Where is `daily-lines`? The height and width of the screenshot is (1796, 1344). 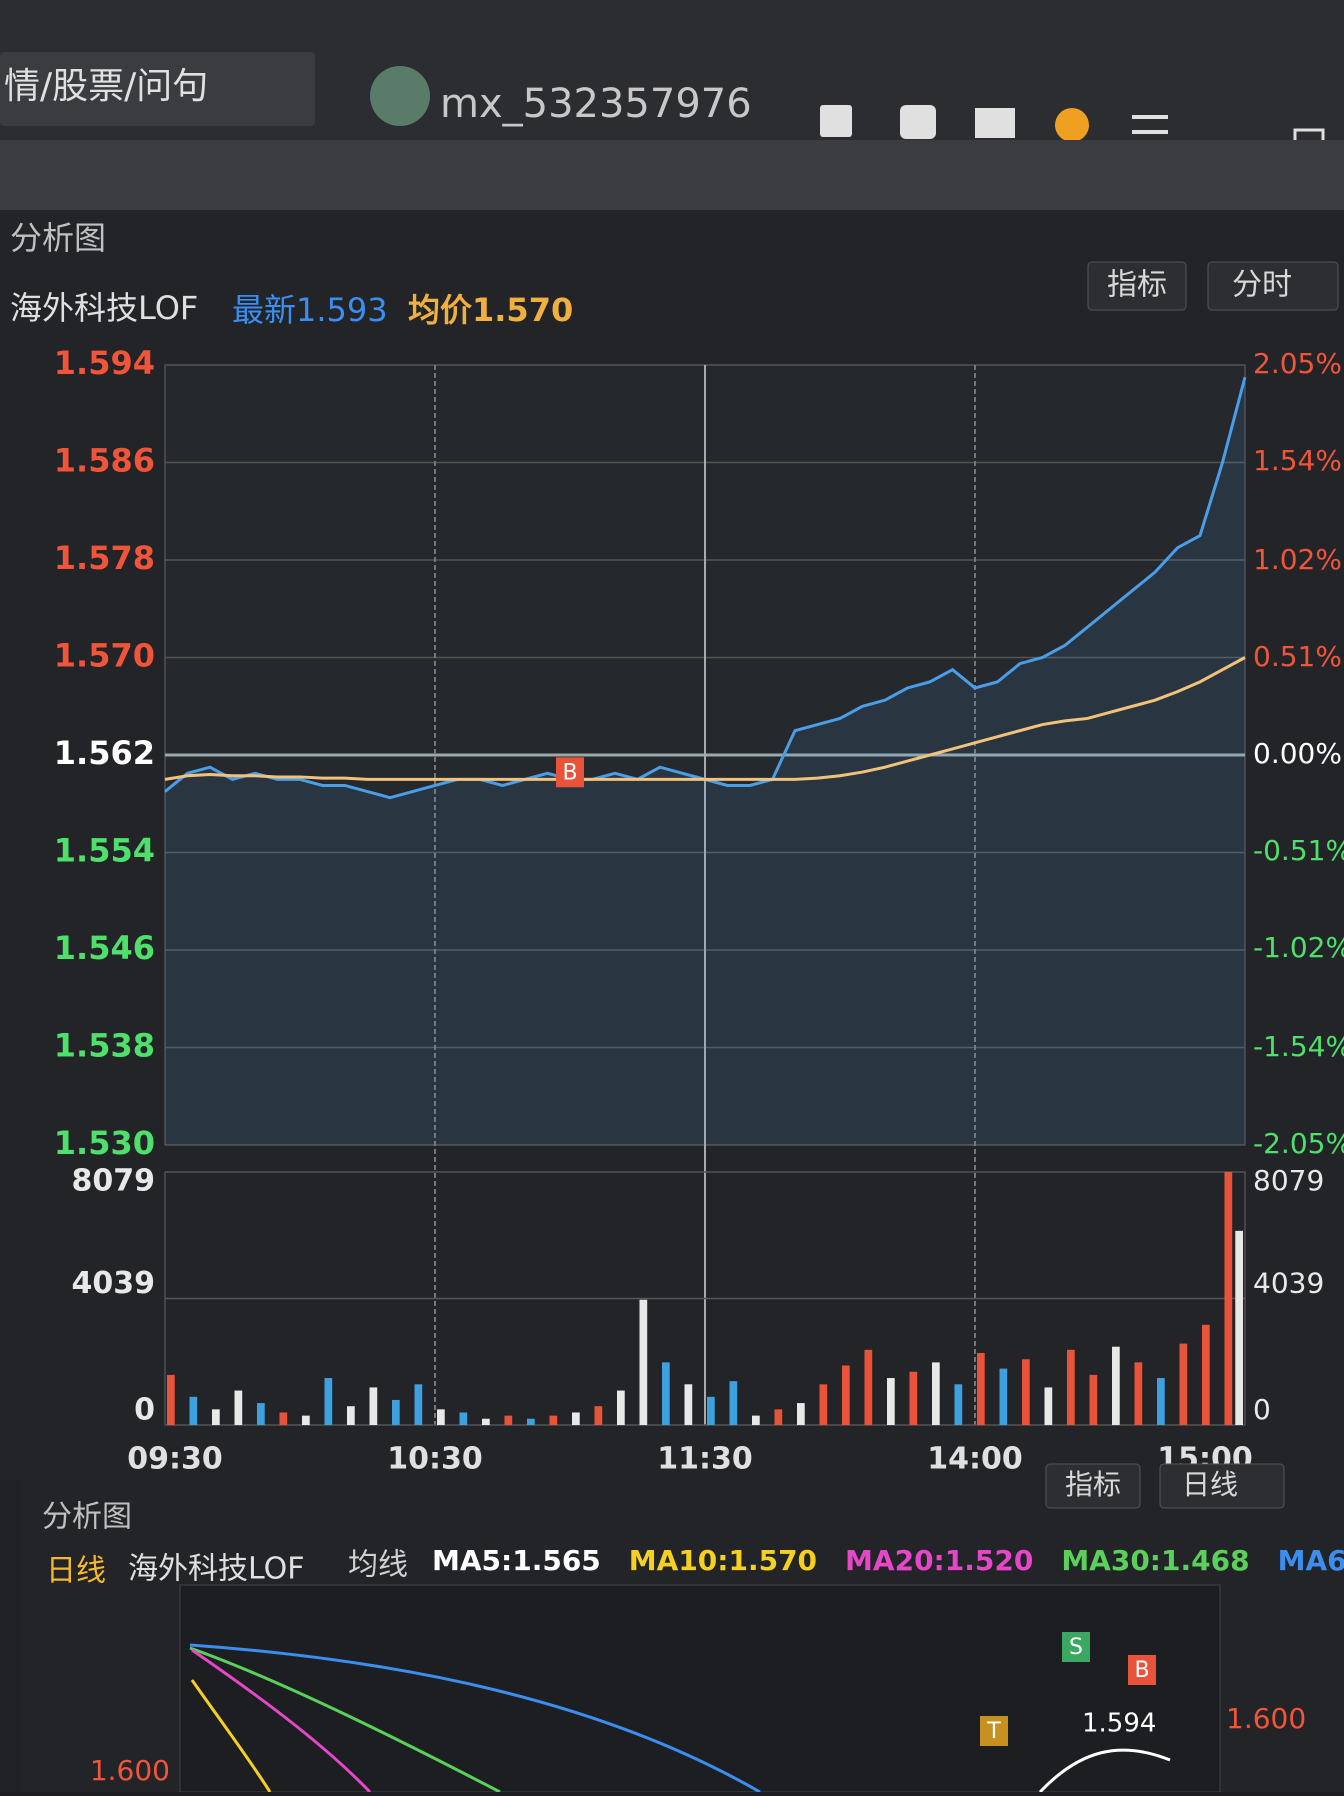 daily-lines is located at coordinates (680, 1718).